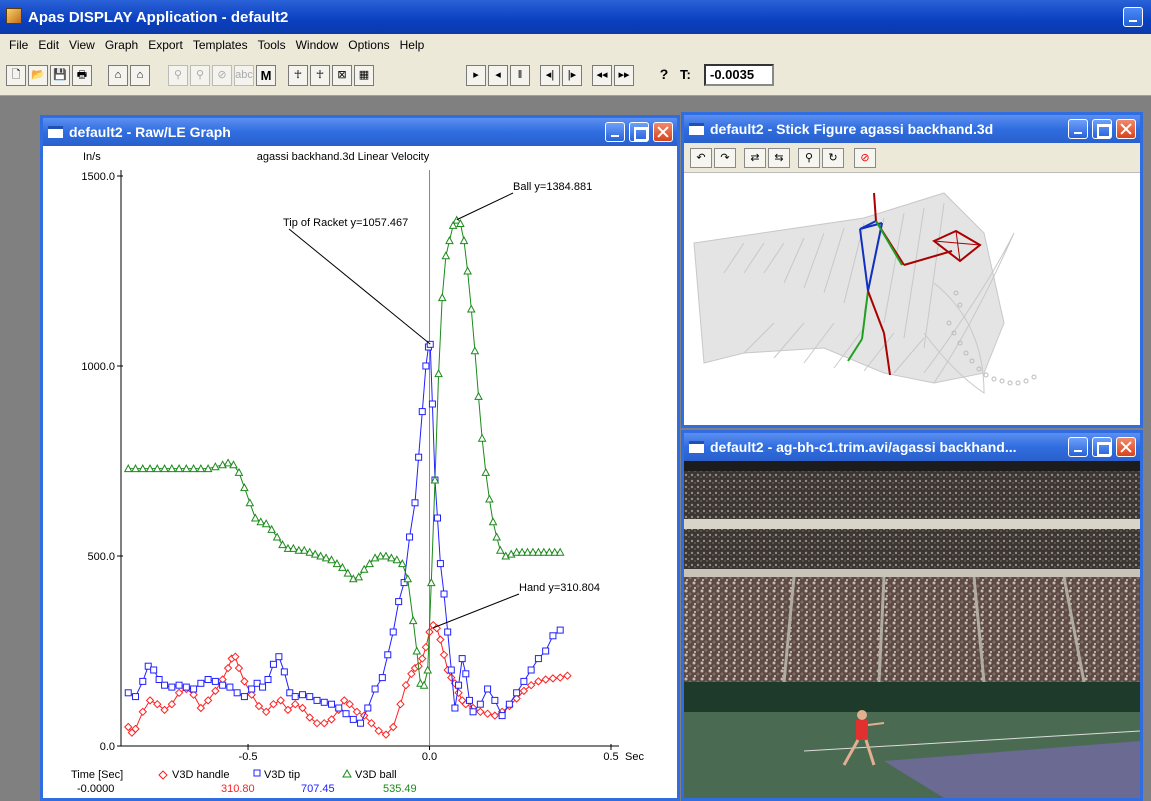  What do you see at coordinates (244, 75) in the screenshot?
I see `abc-icon: abc` at bounding box center [244, 75].